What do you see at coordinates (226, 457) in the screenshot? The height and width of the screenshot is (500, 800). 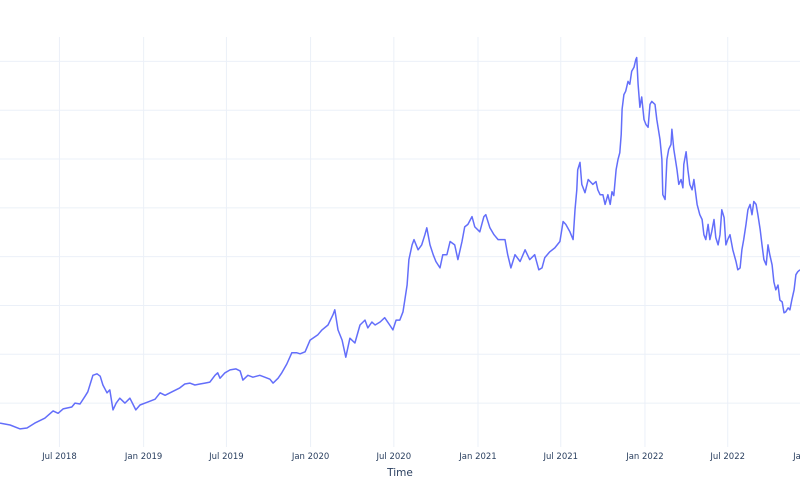 I see `x-tick-label: Jul 2019` at bounding box center [226, 457].